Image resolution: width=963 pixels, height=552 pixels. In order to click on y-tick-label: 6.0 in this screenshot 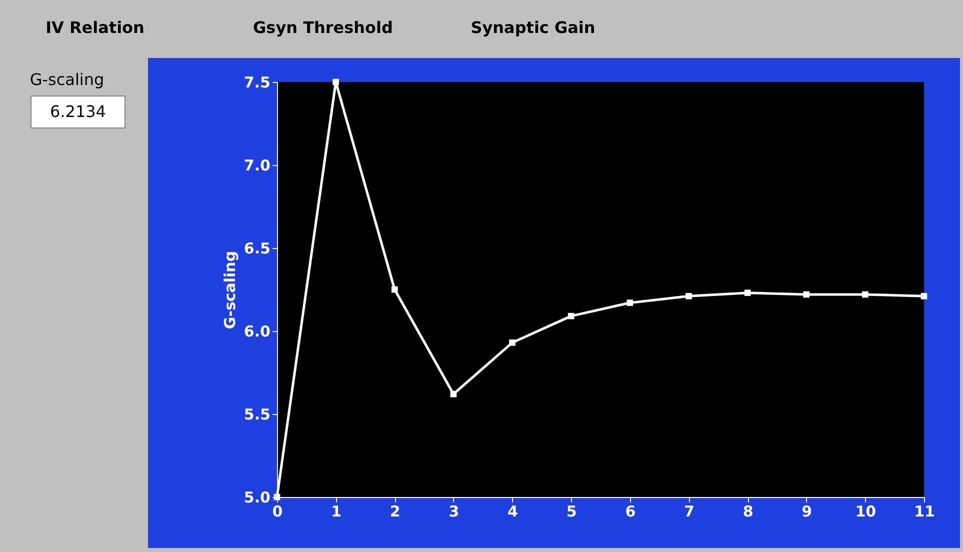, I will do `click(257, 331)`.